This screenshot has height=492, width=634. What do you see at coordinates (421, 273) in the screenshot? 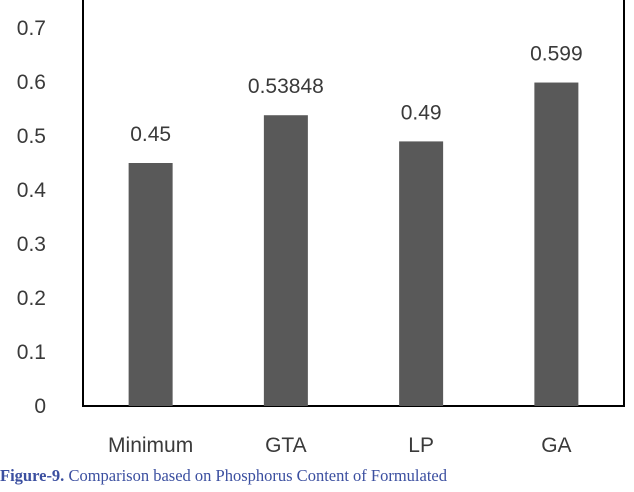
I see `bar-lp` at bounding box center [421, 273].